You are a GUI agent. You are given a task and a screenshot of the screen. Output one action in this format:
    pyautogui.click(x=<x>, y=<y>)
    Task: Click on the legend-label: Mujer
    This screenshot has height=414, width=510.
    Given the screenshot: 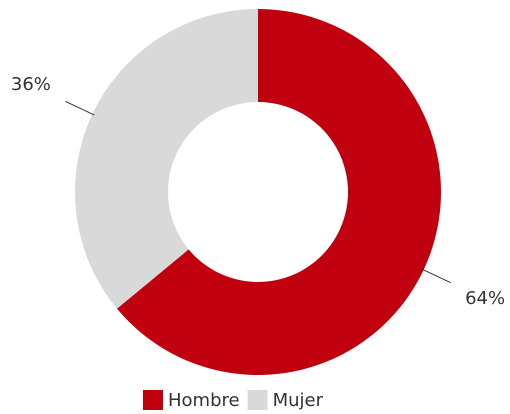 What is the action you would take?
    pyautogui.click(x=298, y=400)
    